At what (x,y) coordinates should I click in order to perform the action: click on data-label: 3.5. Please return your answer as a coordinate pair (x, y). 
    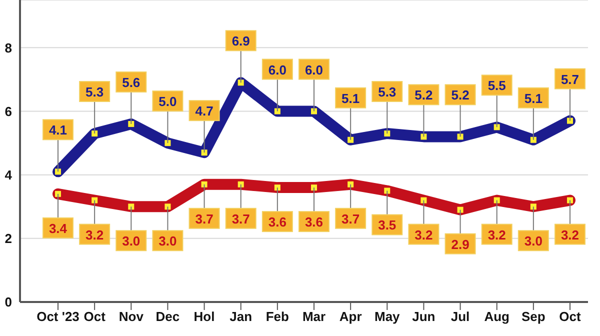
    Looking at the image, I should click on (387, 225).